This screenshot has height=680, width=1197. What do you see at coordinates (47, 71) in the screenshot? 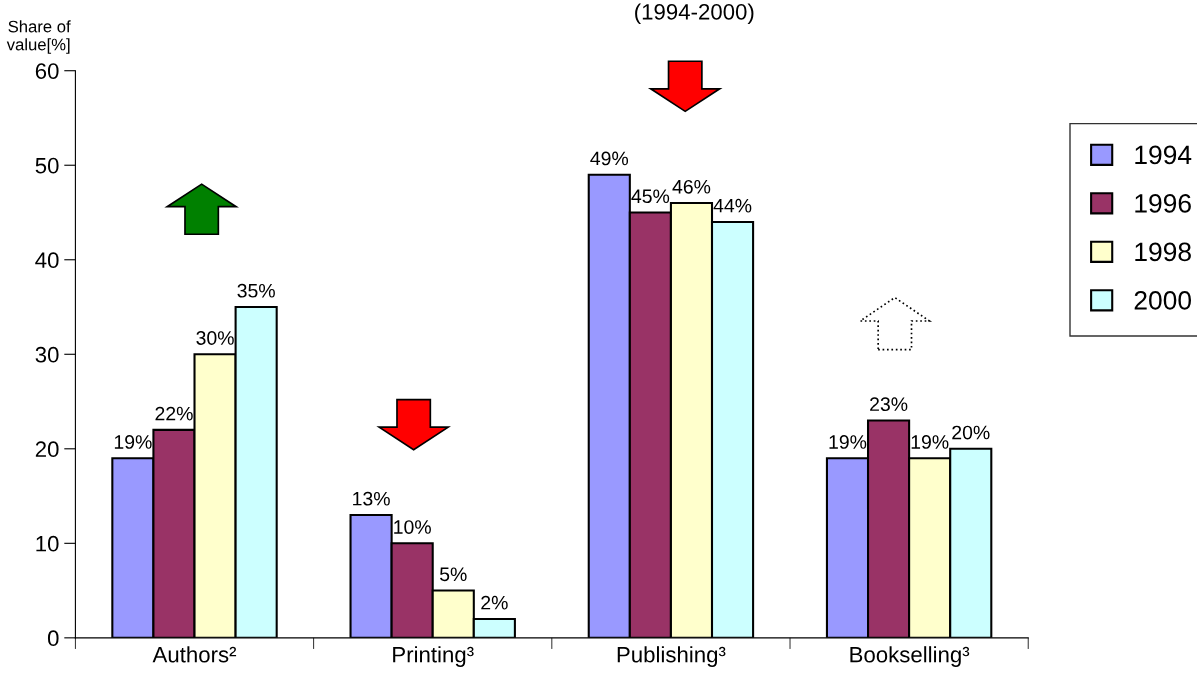
I see `y-tick-label: 60` at bounding box center [47, 71].